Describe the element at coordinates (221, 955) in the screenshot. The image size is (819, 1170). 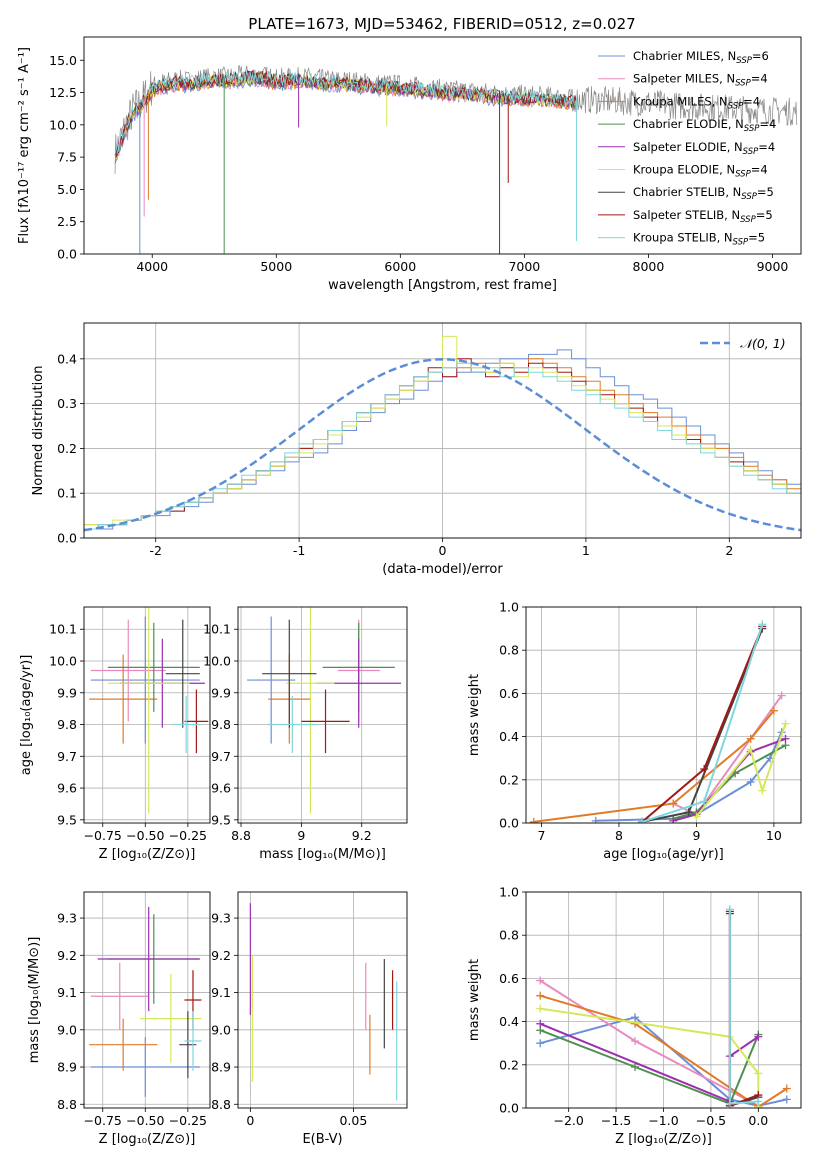
I see `y-tick-label: 9.2` at that location.